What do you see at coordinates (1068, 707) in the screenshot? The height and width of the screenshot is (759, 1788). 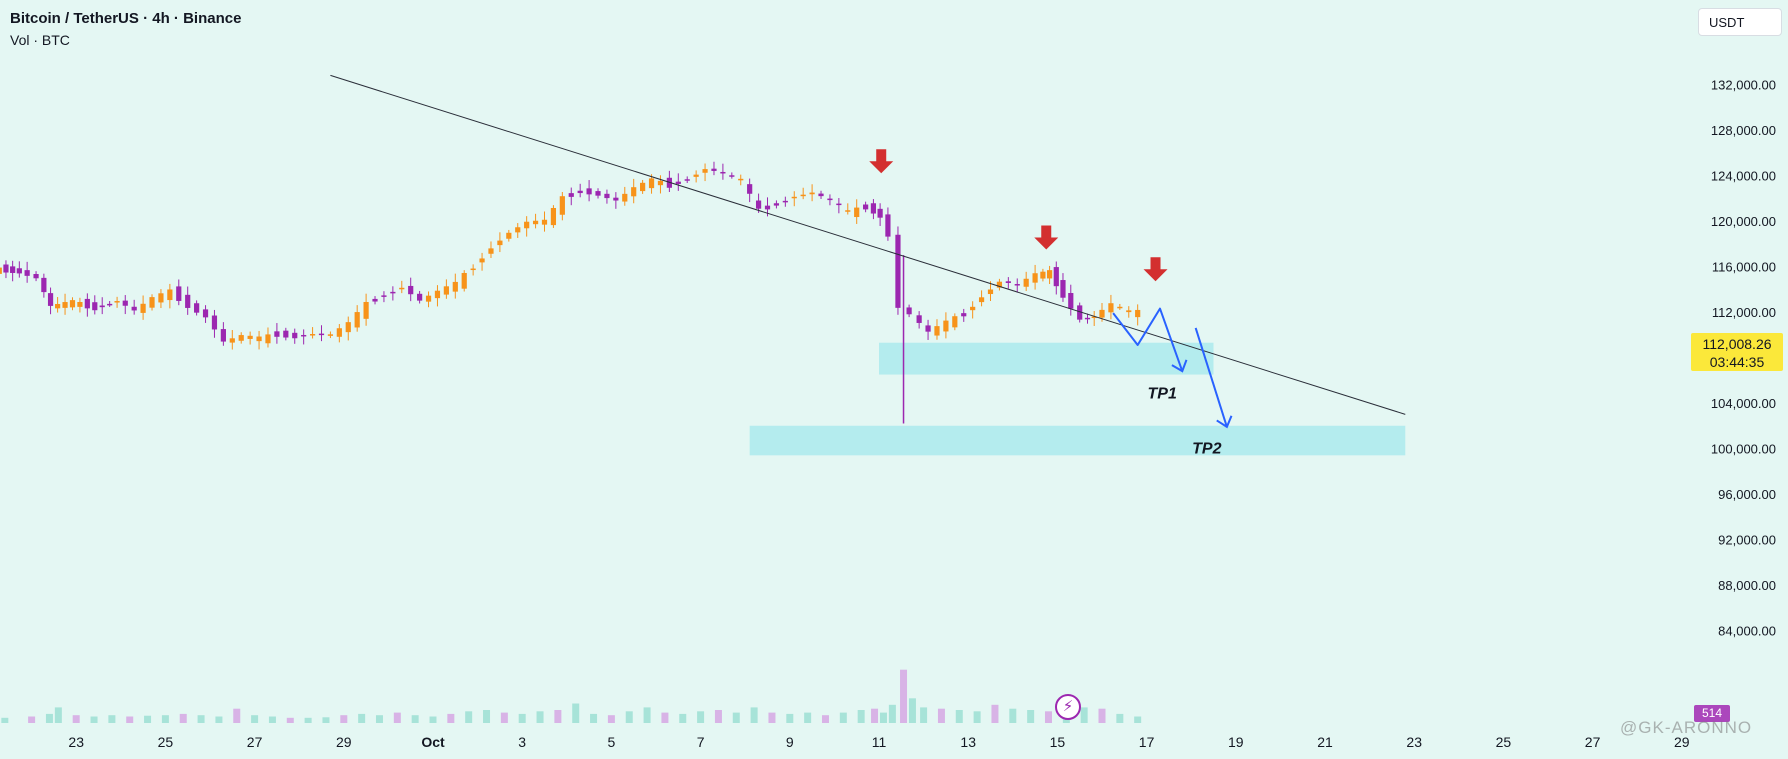 I see `bolt-icon: ⚡` at bounding box center [1068, 707].